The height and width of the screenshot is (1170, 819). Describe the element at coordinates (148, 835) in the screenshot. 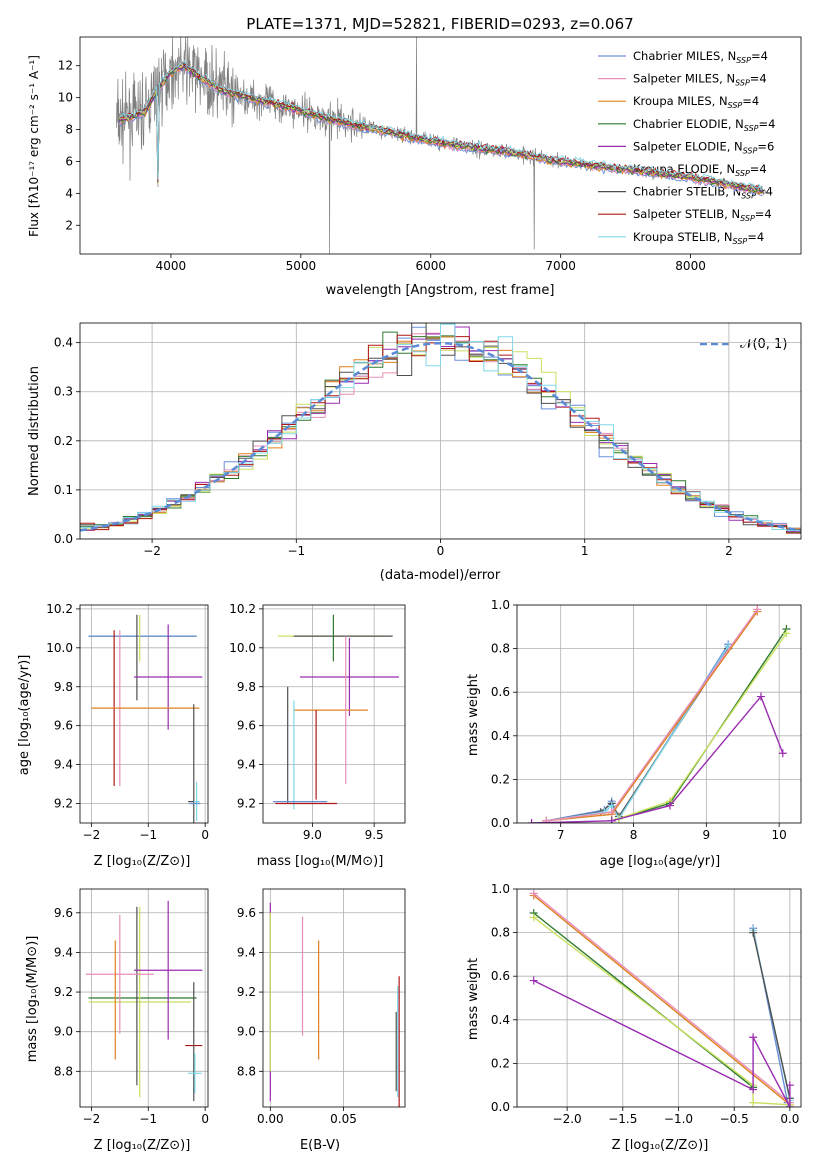

I see `p2-xtick-label: −1` at that location.